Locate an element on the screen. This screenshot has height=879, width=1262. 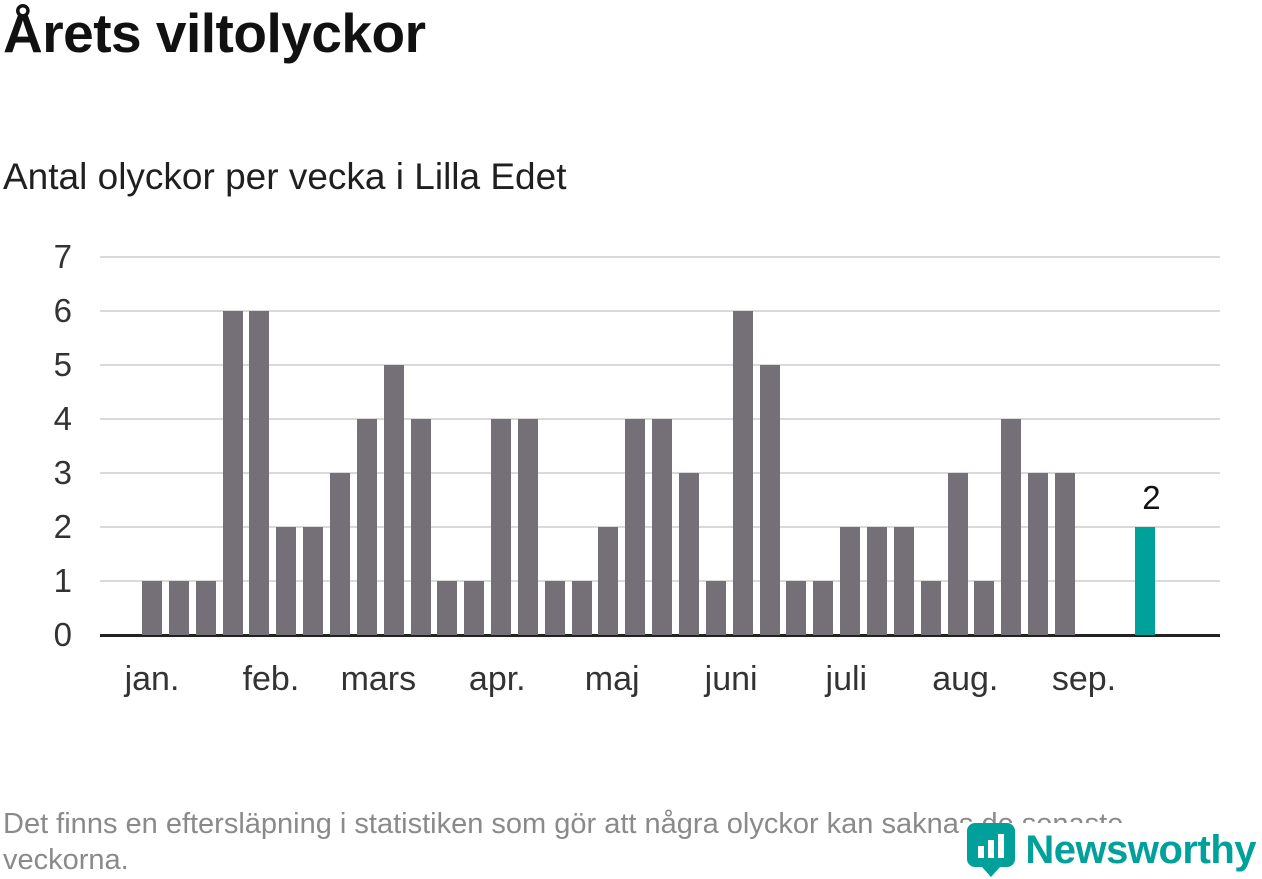
y-axis-label-4: 4 is located at coordinates (62, 418).